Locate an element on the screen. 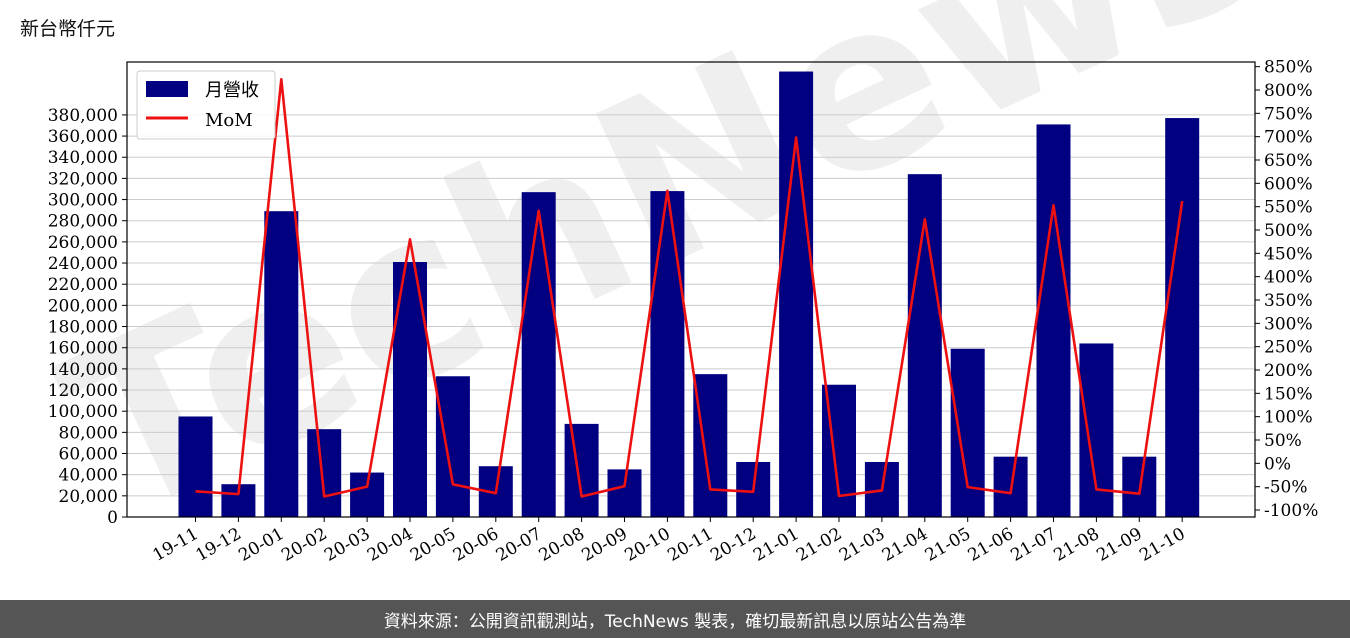 Image resolution: width=1350 pixels, height=638 pixels. x-tick-label: 20-05 is located at coordinates (433, 545).